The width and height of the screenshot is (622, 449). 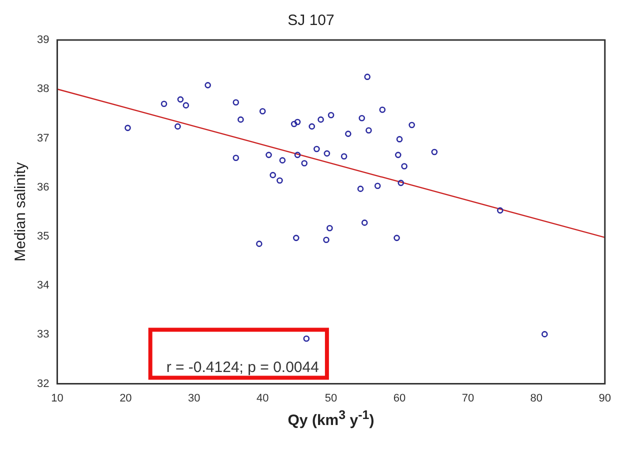 I want to click on x-tick-label: 30, so click(x=194, y=398).